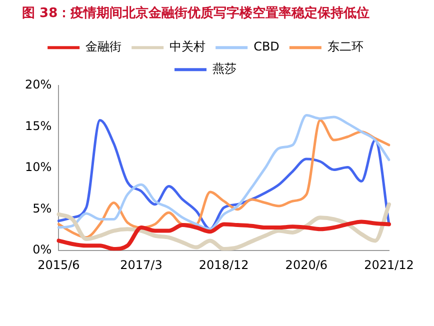 Image resolution: width=434 pixels, height=326 pixels. I want to click on x-tick-label: 2017/3, so click(141, 265).